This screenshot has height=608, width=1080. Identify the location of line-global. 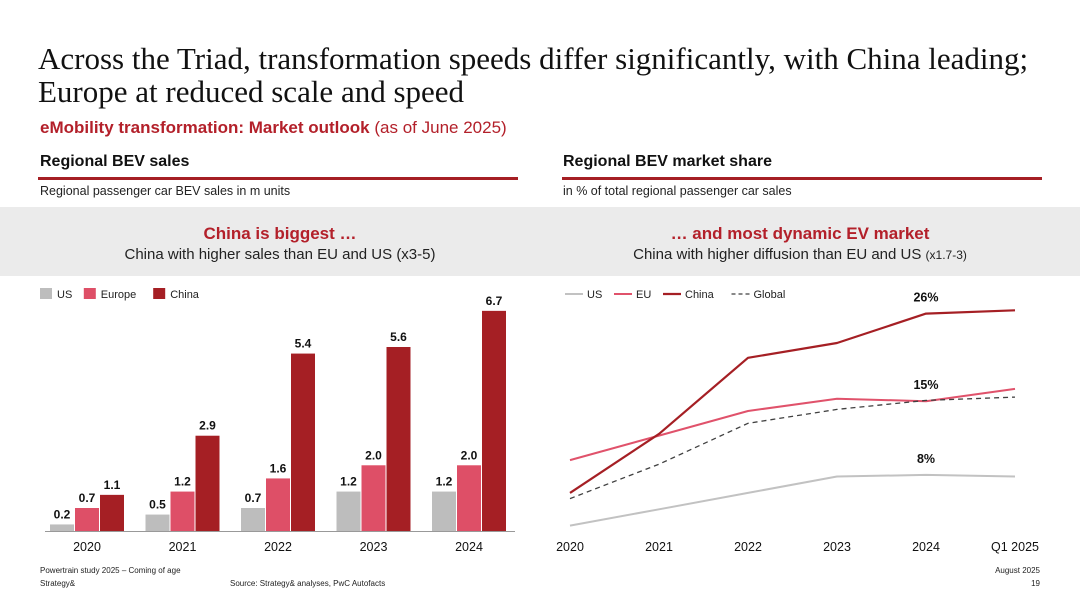
(792, 448).